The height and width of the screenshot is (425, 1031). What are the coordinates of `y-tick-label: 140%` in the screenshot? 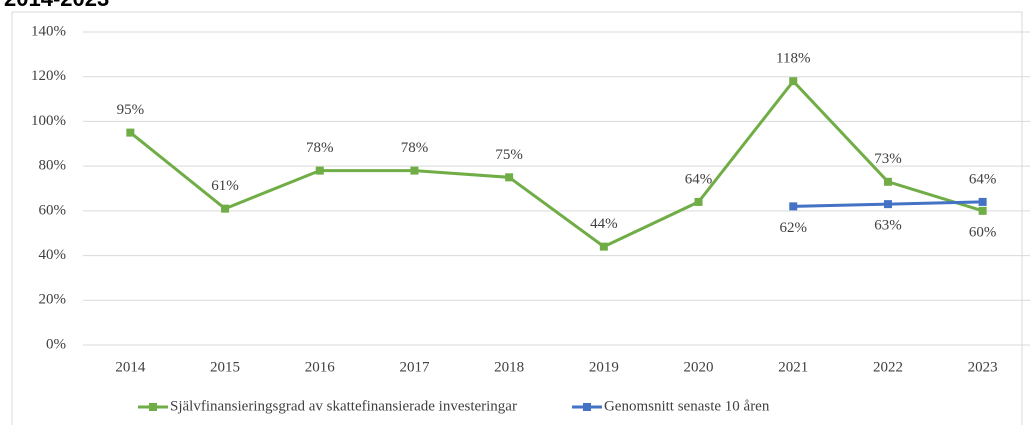 It's located at (48, 31).